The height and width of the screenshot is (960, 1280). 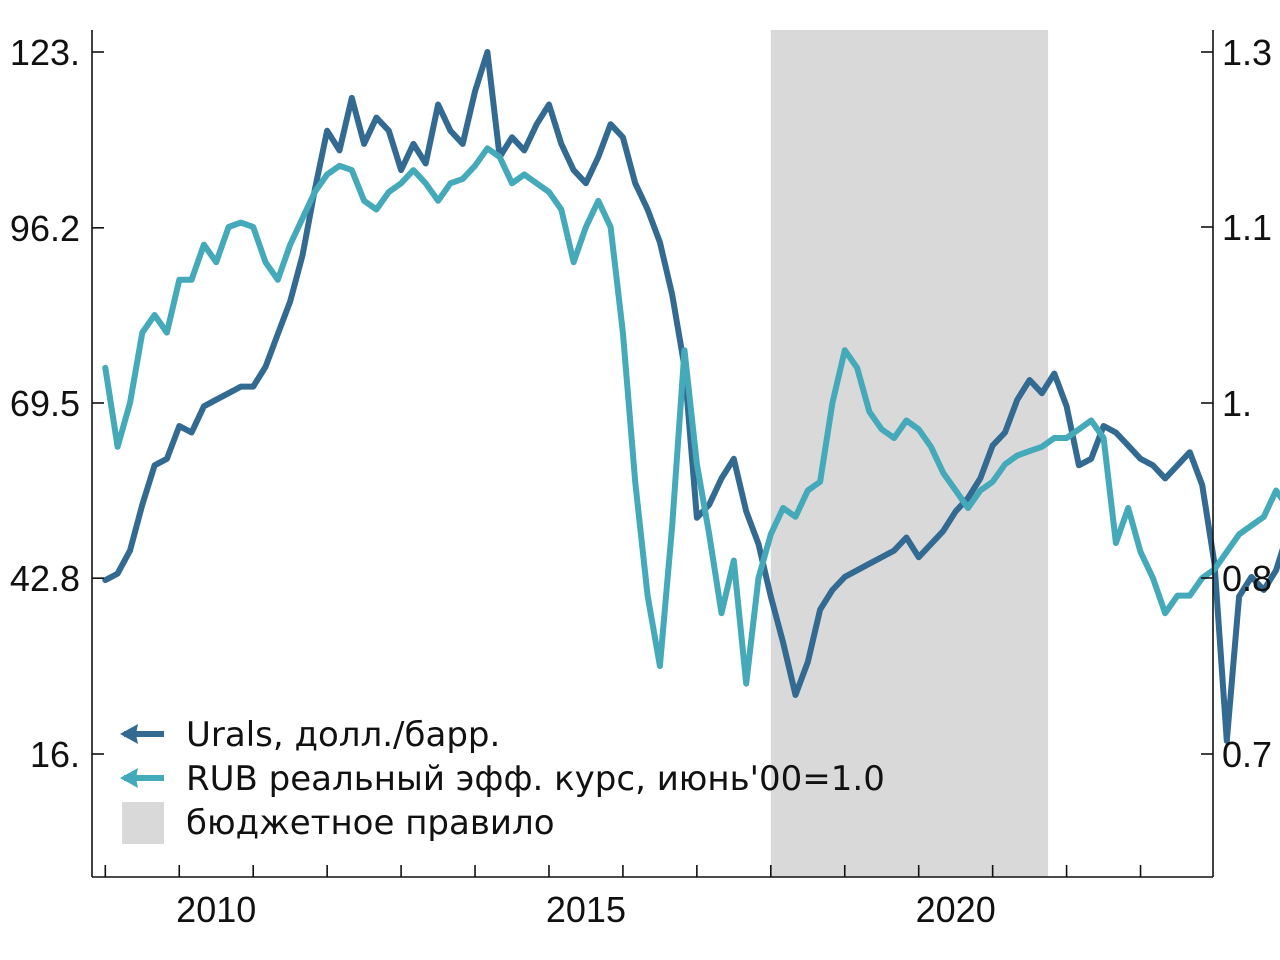 What do you see at coordinates (216, 909) in the screenshot?
I see `x-tick-label: 2010` at bounding box center [216, 909].